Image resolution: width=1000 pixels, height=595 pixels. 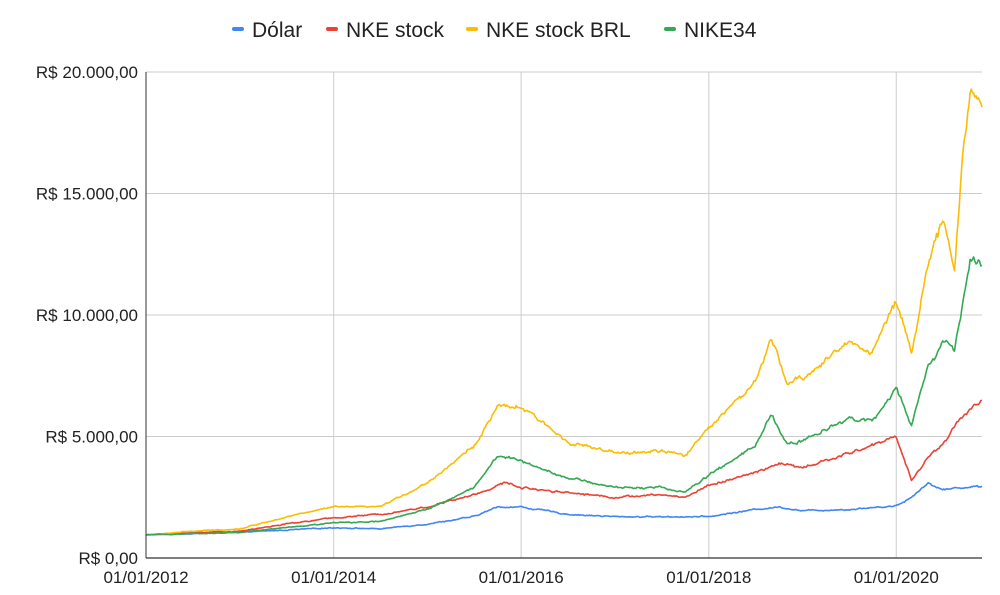 What do you see at coordinates (145, 577) in the screenshot?
I see `x-tick-label: 01/01/2012` at bounding box center [145, 577].